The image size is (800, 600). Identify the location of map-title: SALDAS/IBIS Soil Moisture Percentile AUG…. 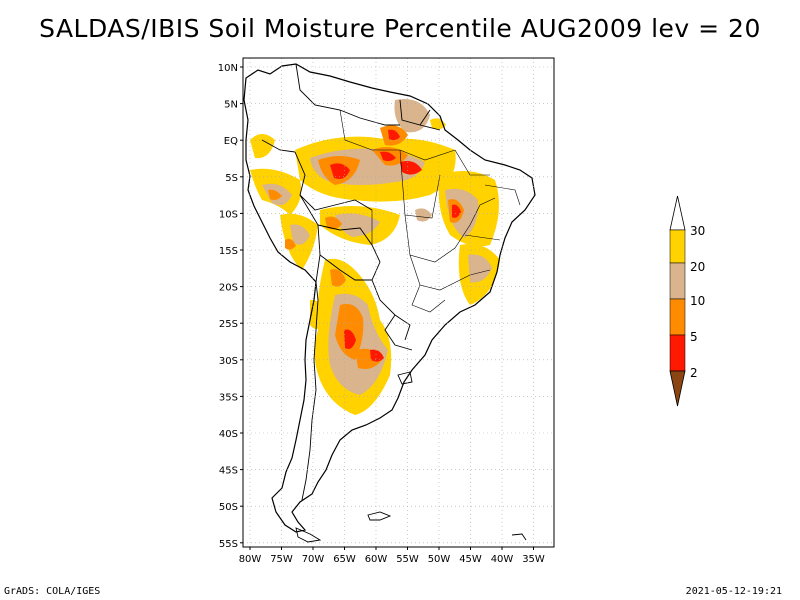
(400, 28).